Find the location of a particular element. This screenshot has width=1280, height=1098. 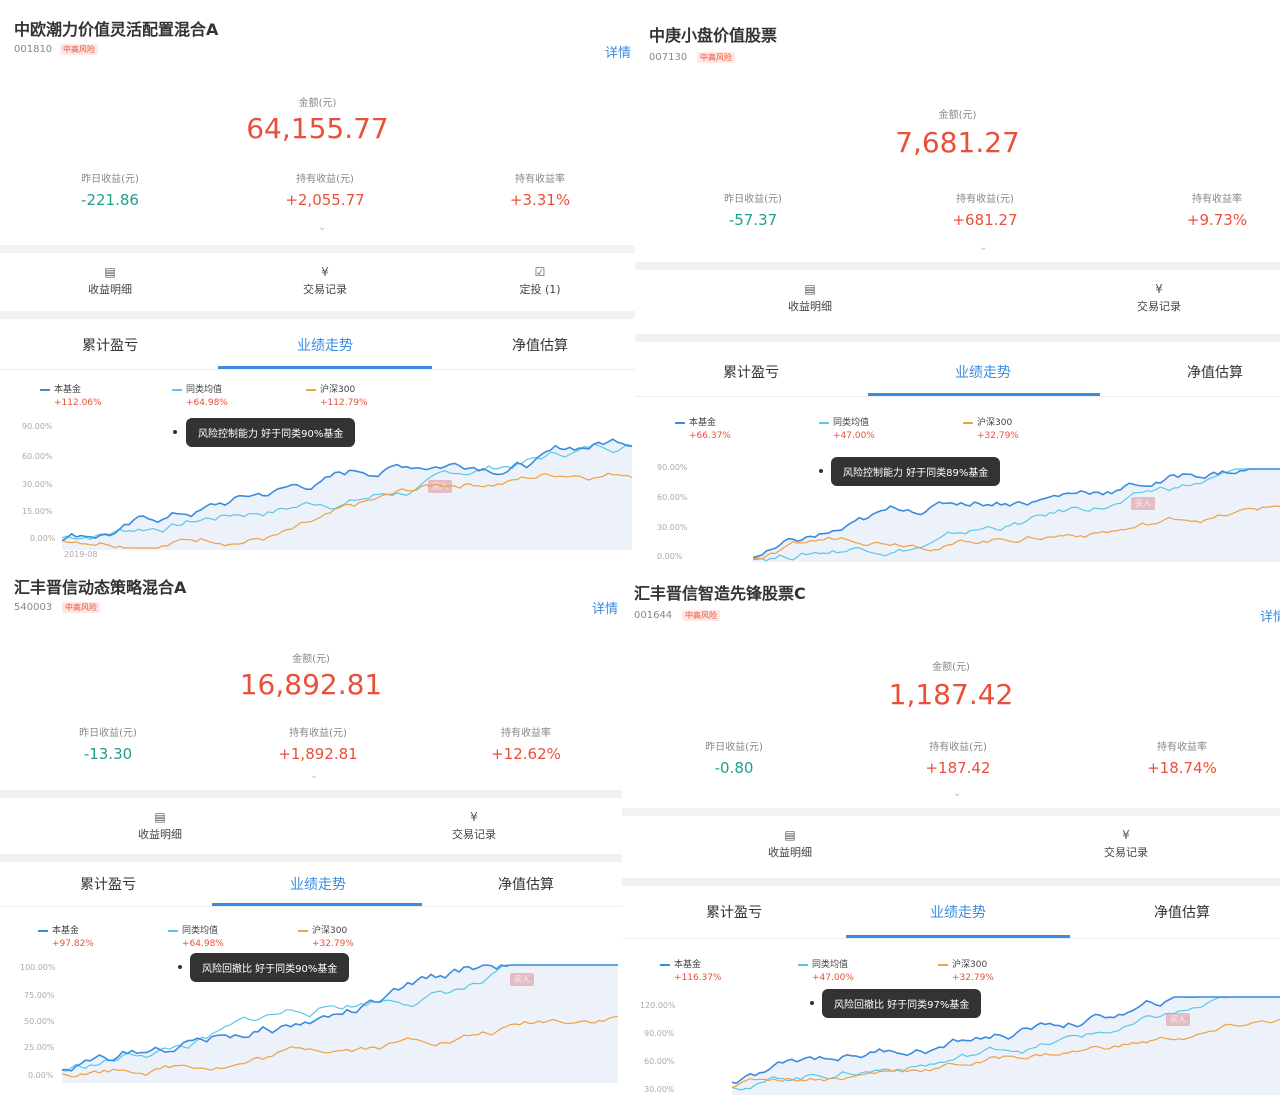

amount-value: 7,681.27 is located at coordinates (957, 142).